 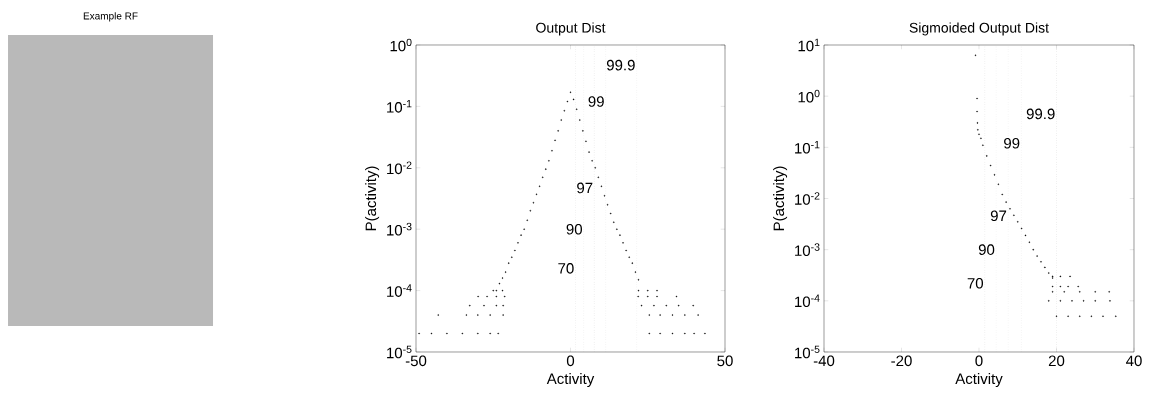 What do you see at coordinates (1133, 361) in the screenshot?
I see `x-tick-label: 40` at bounding box center [1133, 361].